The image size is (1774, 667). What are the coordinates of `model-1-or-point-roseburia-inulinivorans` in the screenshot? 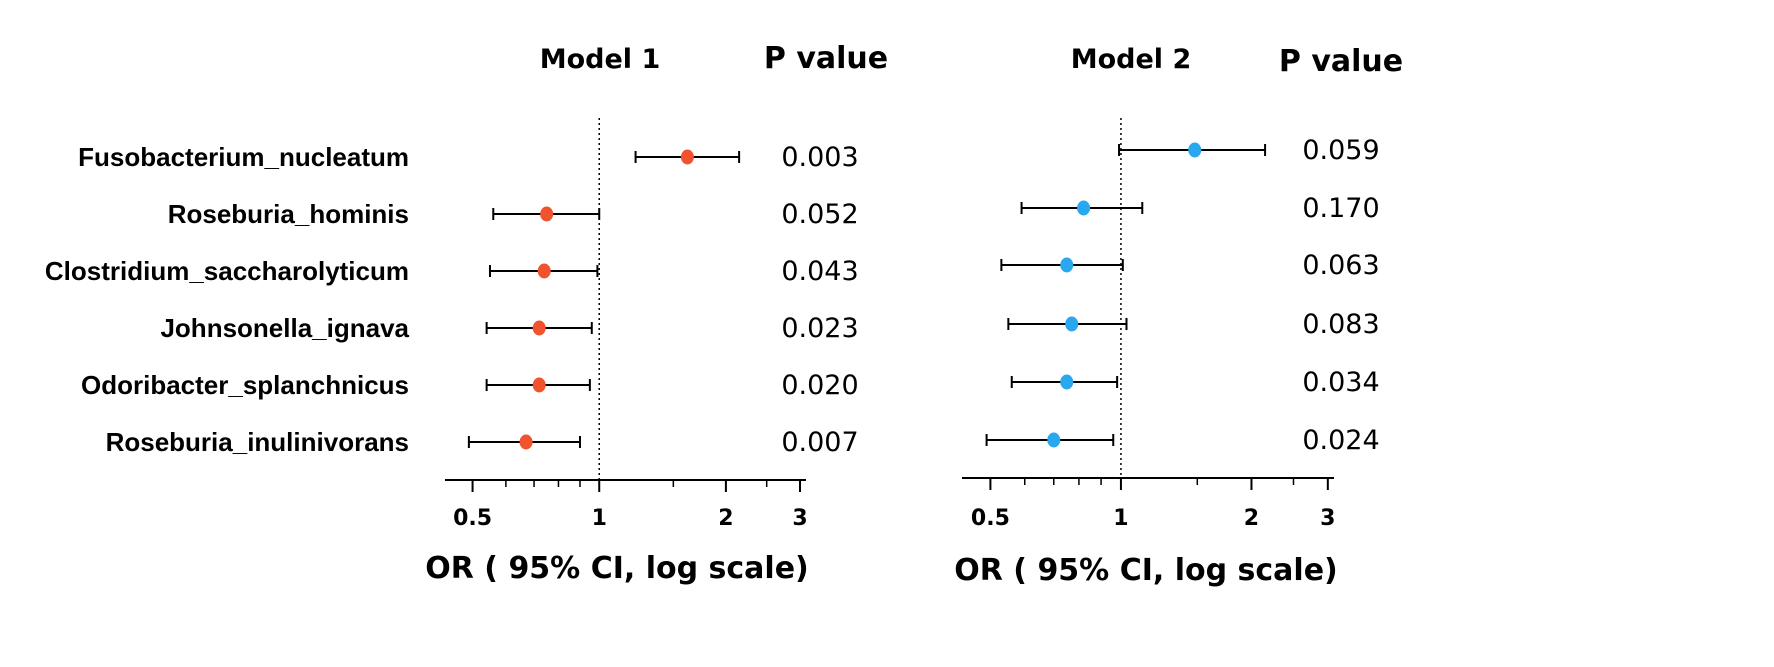 It's located at (526, 442).